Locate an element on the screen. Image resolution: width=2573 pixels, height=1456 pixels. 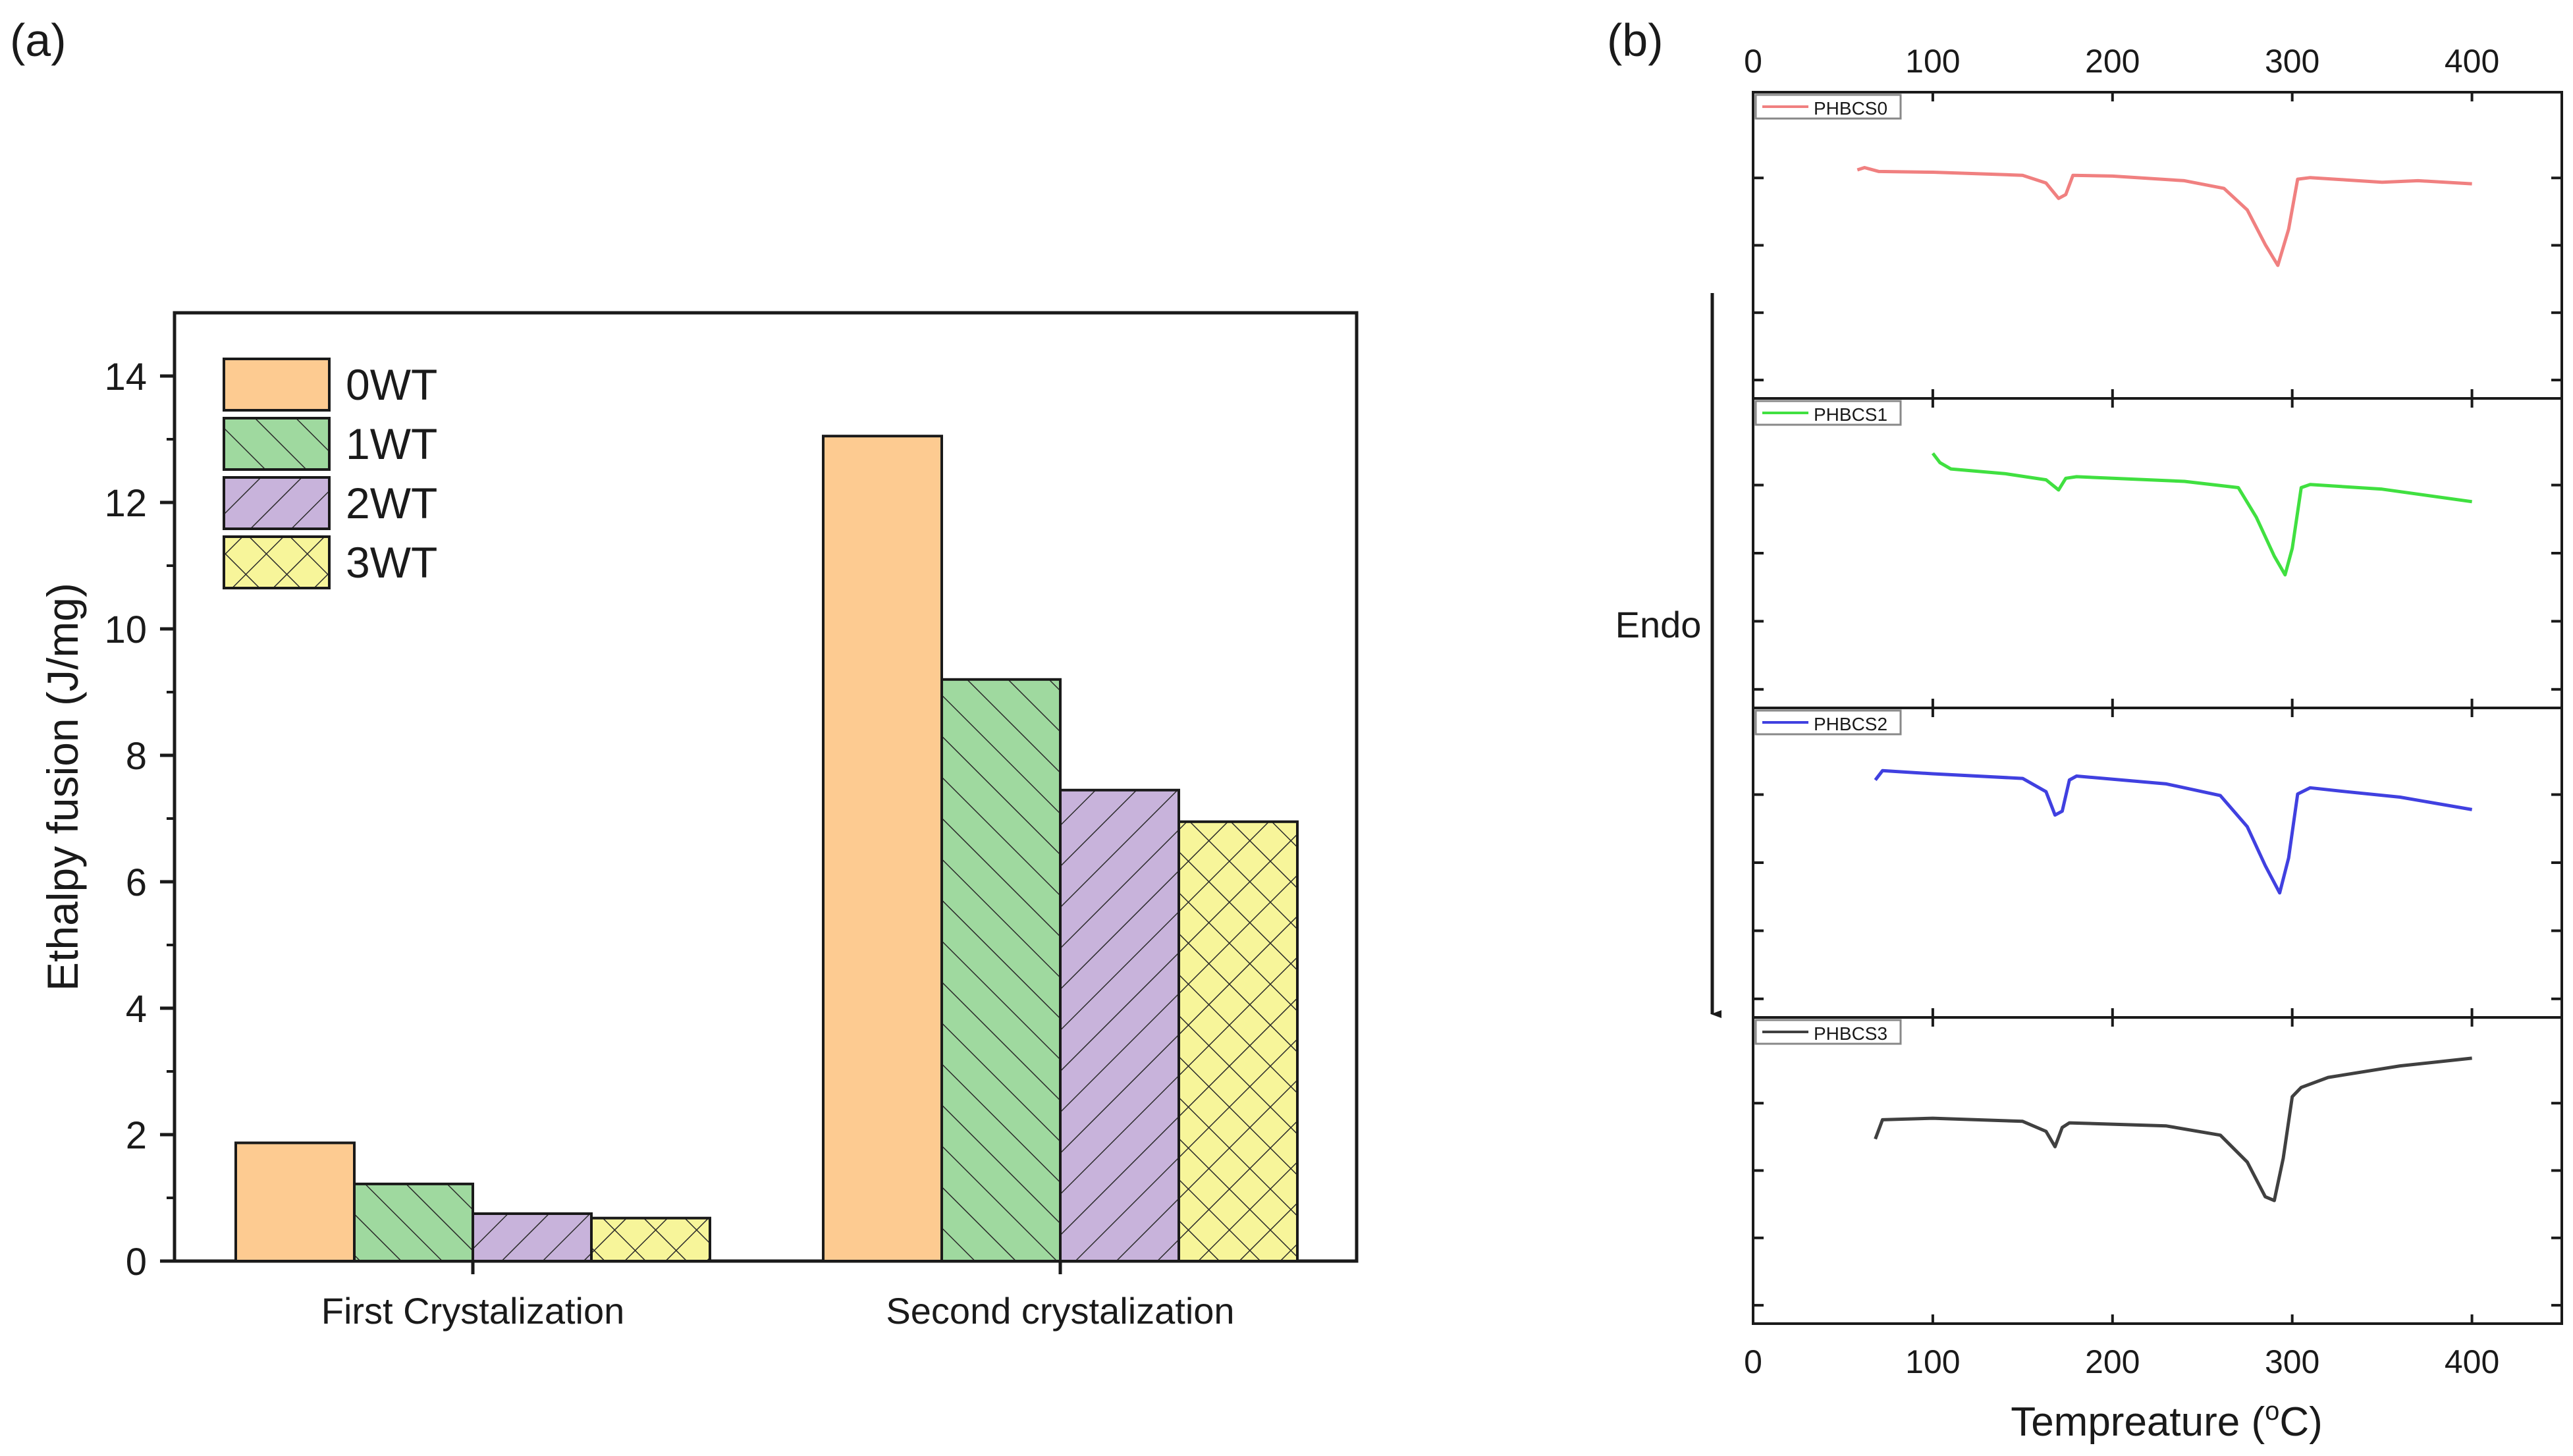
y-axis-label: Ethalpy fusion (J/mg) is located at coordinates (63, 787).